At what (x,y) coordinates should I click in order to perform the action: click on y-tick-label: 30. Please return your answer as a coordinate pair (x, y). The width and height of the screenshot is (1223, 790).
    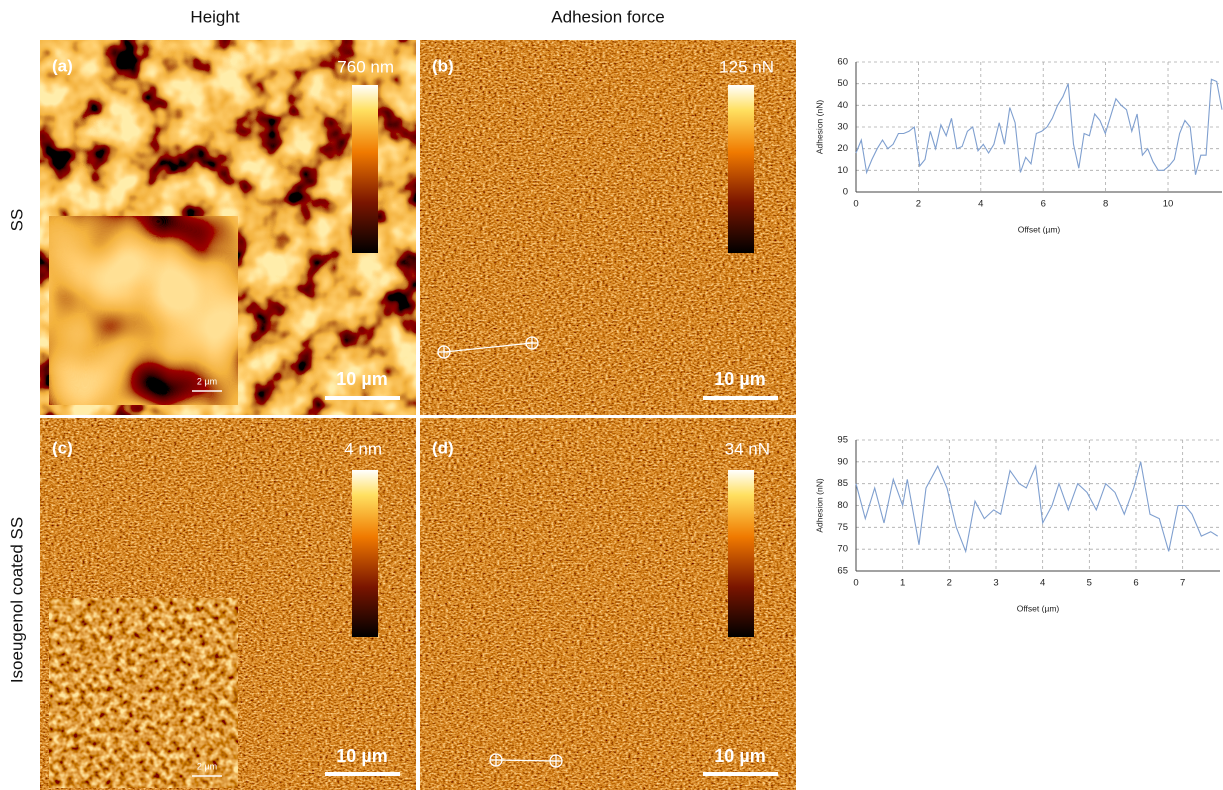
    Looking at the image, I should click on (842, 127).